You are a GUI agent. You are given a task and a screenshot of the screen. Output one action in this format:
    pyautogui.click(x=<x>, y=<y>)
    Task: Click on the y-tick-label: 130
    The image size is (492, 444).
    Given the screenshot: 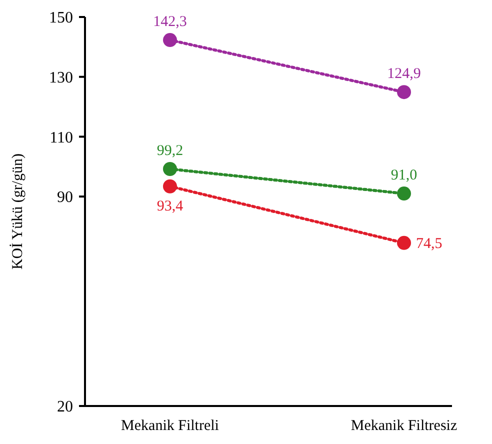 What is the action you would take?
    pyautogui.click(x=61, y=77)
    